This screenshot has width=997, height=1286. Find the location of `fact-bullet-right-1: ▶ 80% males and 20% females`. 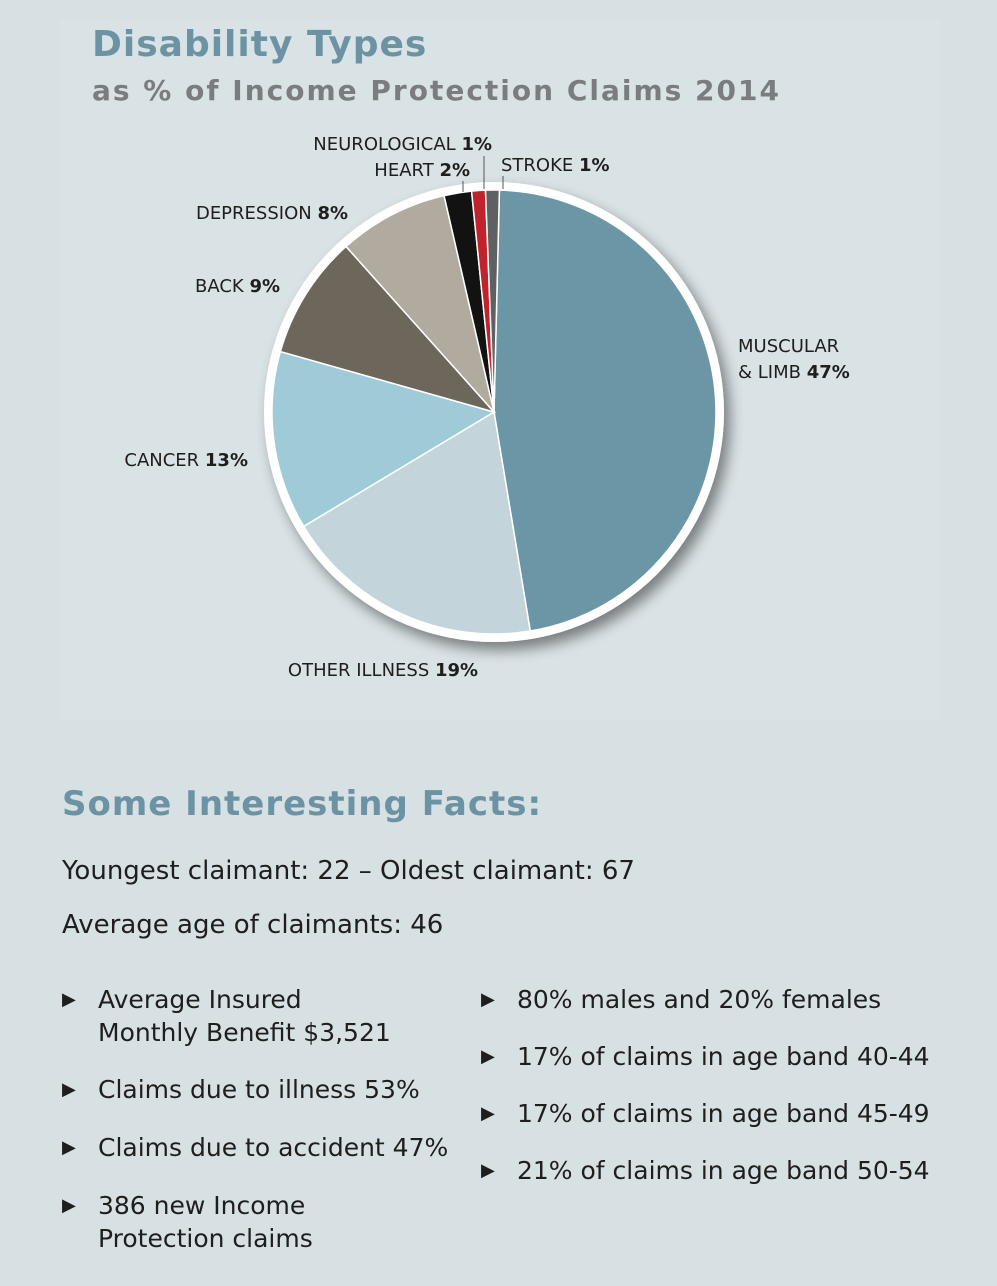

fact-bullet-right-1: ▶ 80% males and 20% females is located at coordinates (705, 999).